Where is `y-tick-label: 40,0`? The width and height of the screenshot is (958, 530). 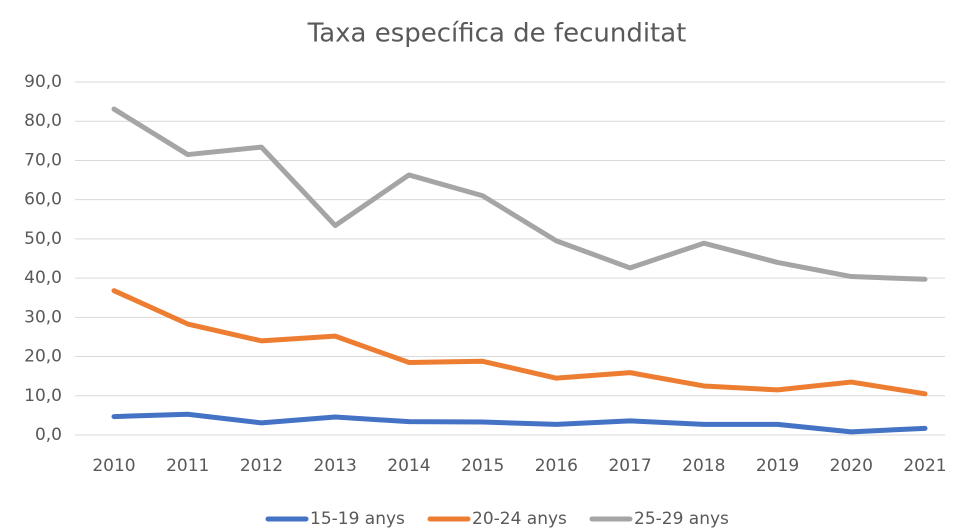 y-tick-label: 40,0 is located at coordinates (43, 278).